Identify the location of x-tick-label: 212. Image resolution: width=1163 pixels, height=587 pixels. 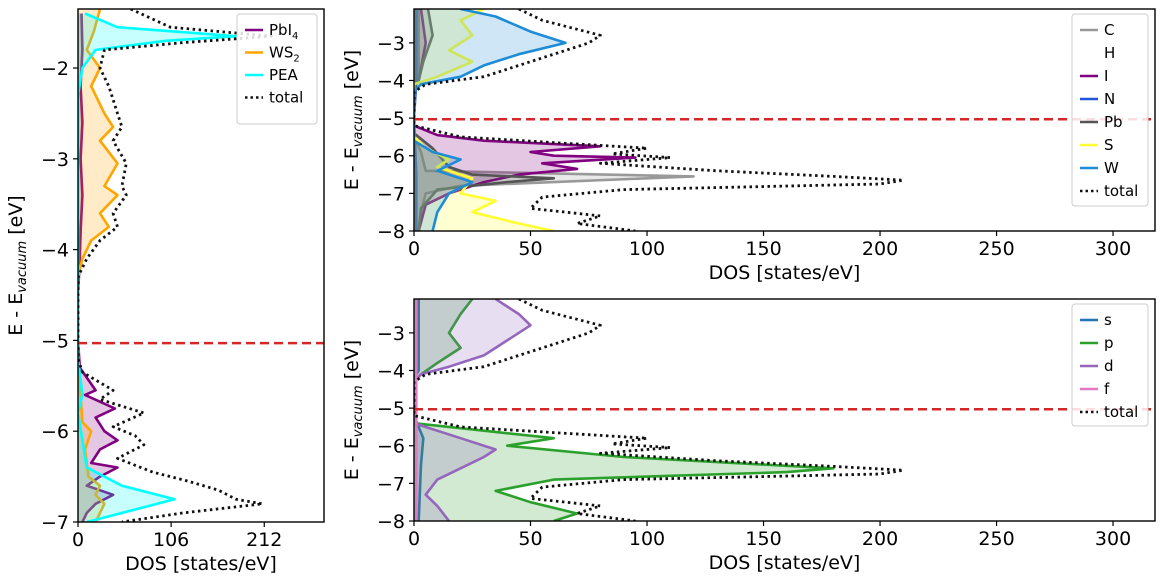
(264, 540).